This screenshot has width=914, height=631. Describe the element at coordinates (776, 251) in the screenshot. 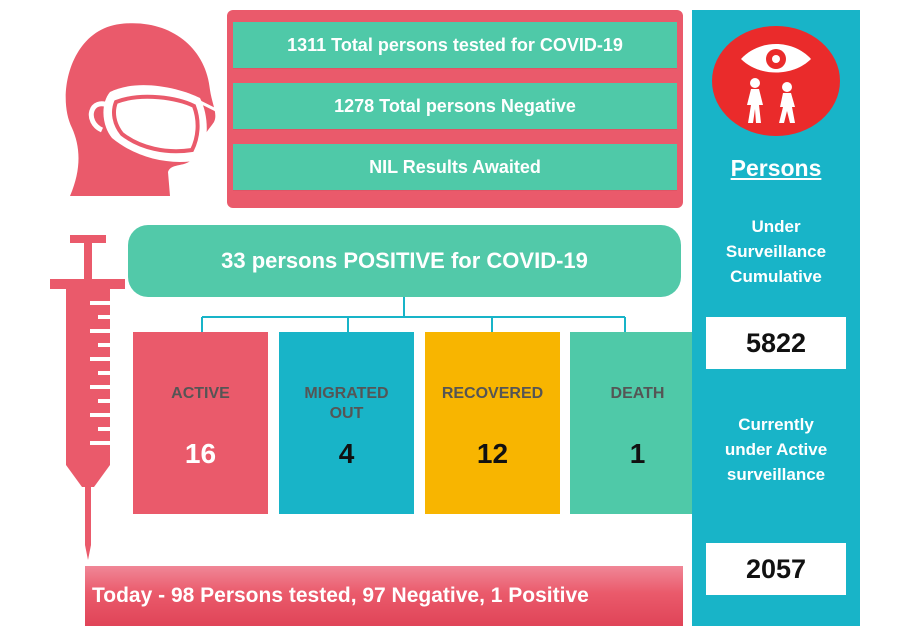

I see `surveillance-cumulative-label: Under Surveillance Cumulative` at that location.